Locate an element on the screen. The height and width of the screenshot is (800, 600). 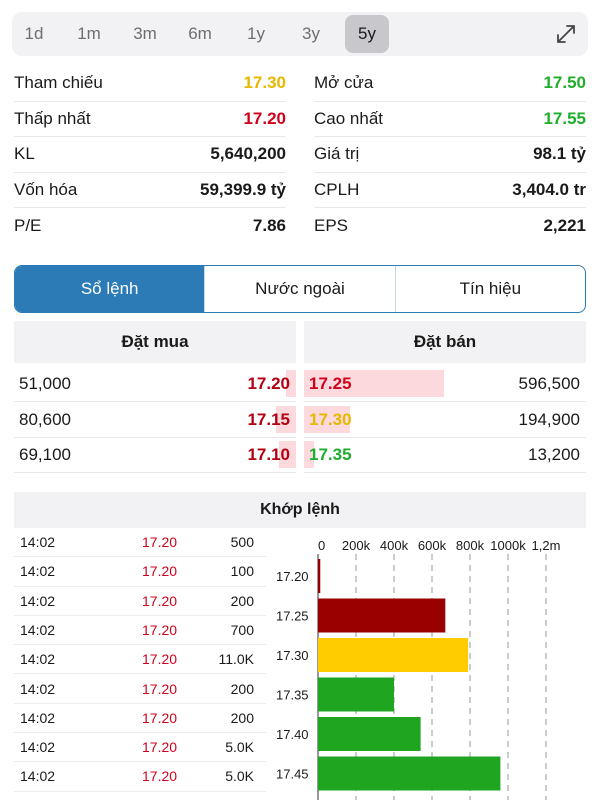
stat-value: 17.20 is located at coordinates (264, 118).